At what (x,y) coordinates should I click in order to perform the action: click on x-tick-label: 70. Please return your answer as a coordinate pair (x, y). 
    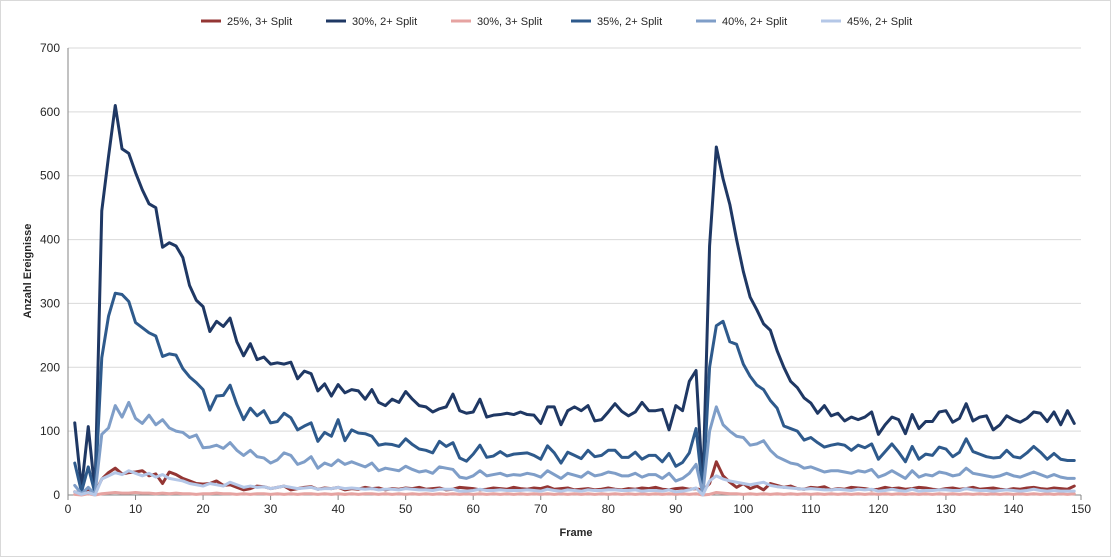
    Looking at the image, I should click on (541, 509).